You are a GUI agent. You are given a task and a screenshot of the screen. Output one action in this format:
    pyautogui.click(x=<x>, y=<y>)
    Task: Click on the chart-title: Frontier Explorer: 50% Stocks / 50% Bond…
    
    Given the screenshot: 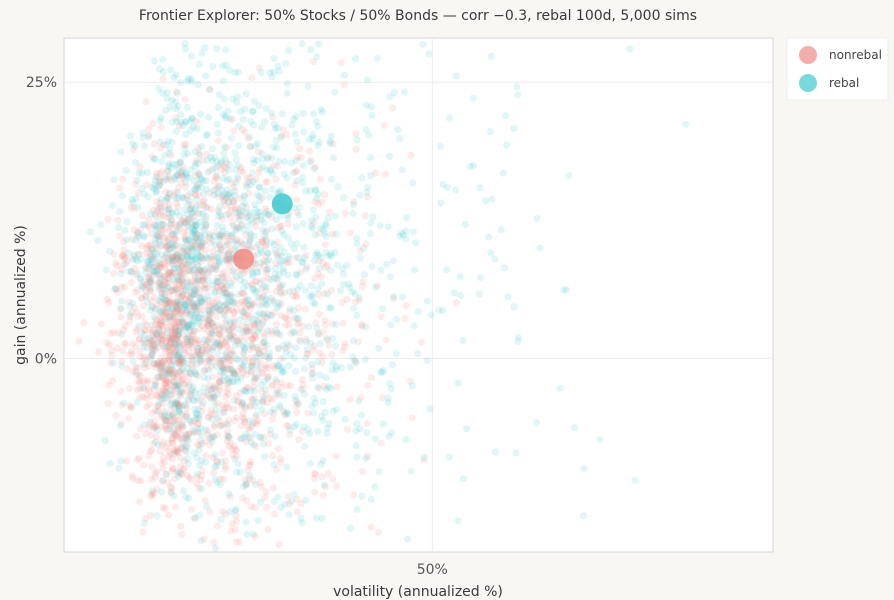 What is the action you would take?
    pyautogui.click(x=418, y=16)
    